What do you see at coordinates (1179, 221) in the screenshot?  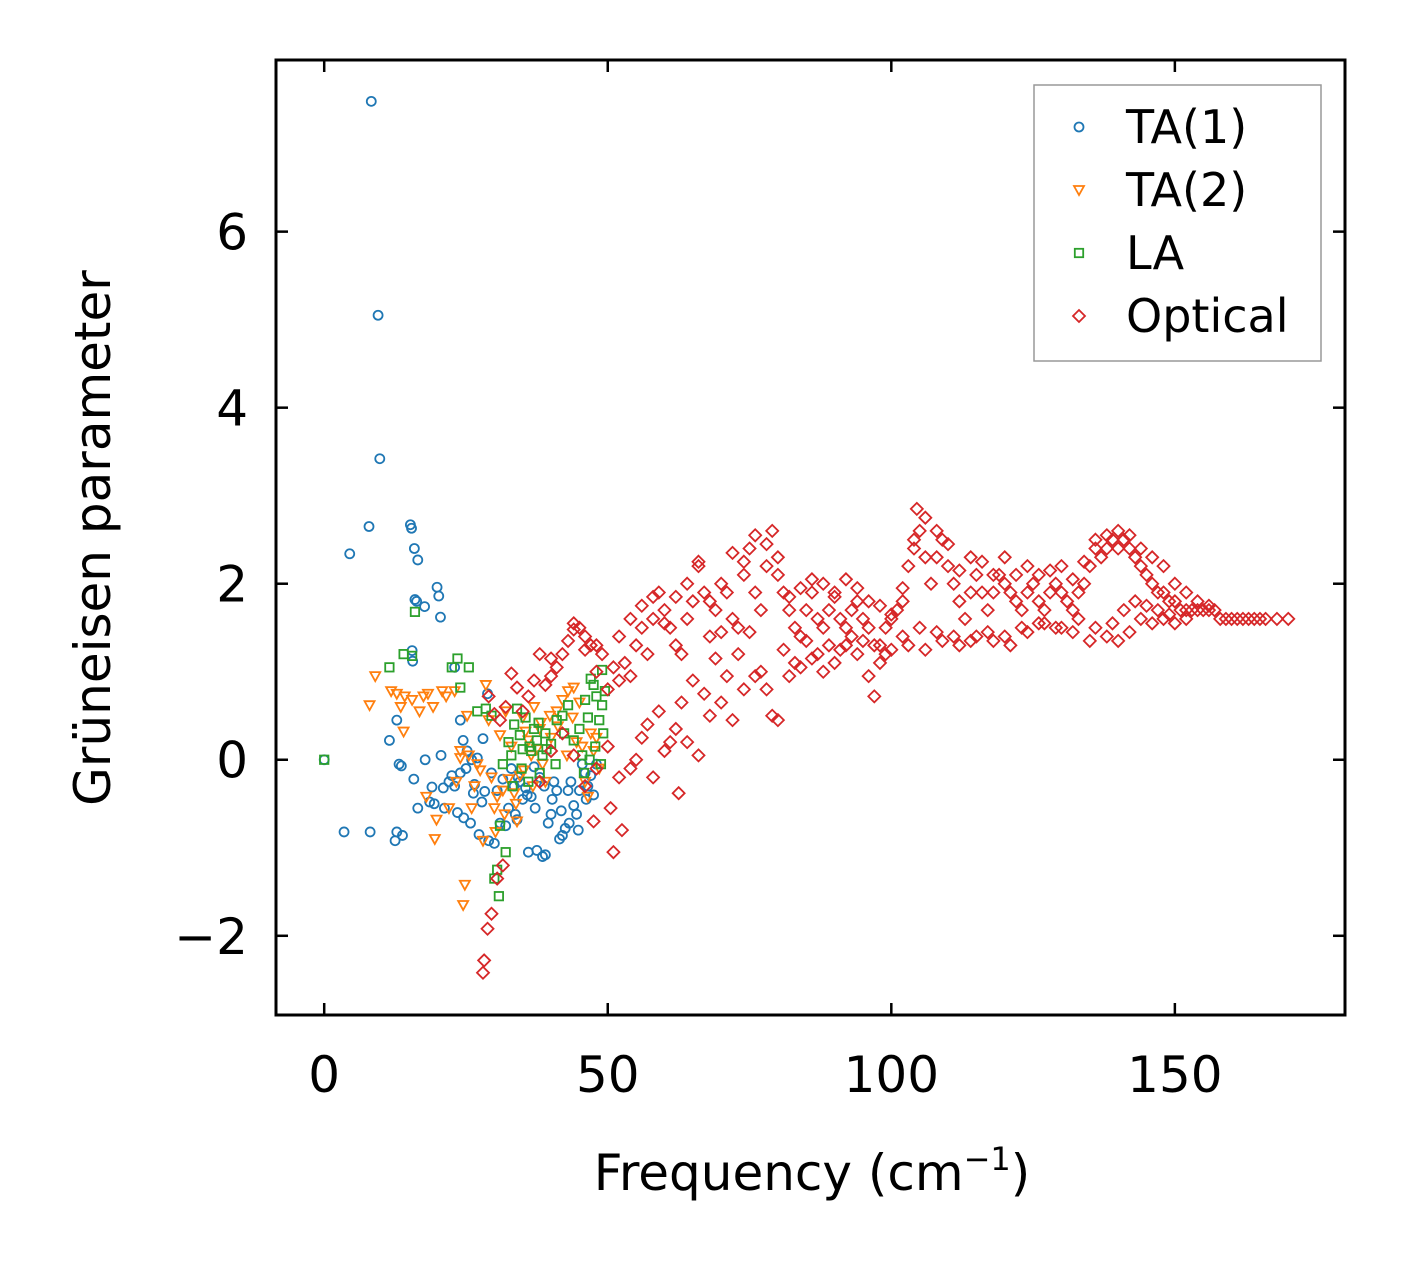 I see `legend-entries: TA(1) TA(2) LA Optical` at bounding box center [1179, 221].